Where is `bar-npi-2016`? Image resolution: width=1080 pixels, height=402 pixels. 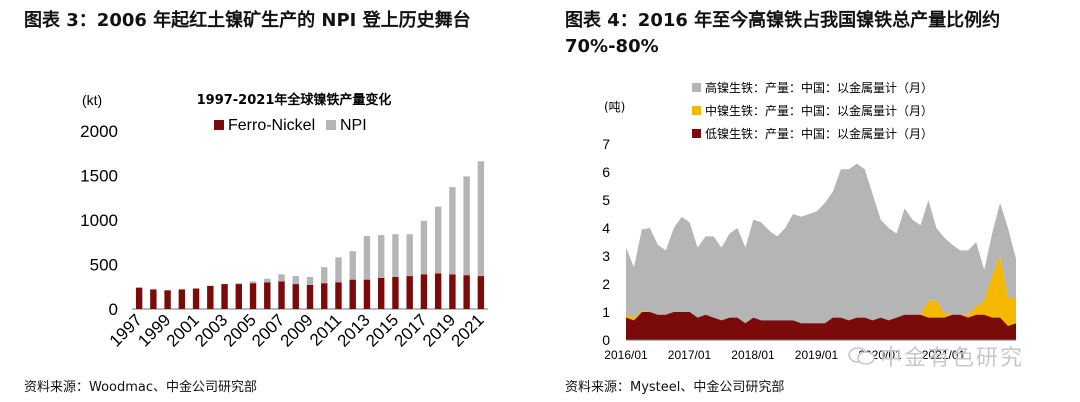 bar-npi-2016 is located at coordinates (409, 255).